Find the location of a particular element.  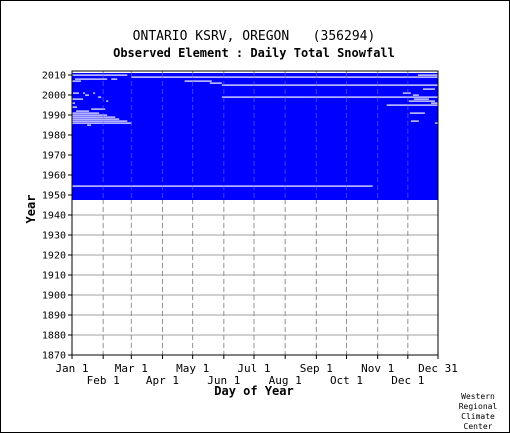

x-tick-label: Jan 1 is located at coordinates (71, 368).